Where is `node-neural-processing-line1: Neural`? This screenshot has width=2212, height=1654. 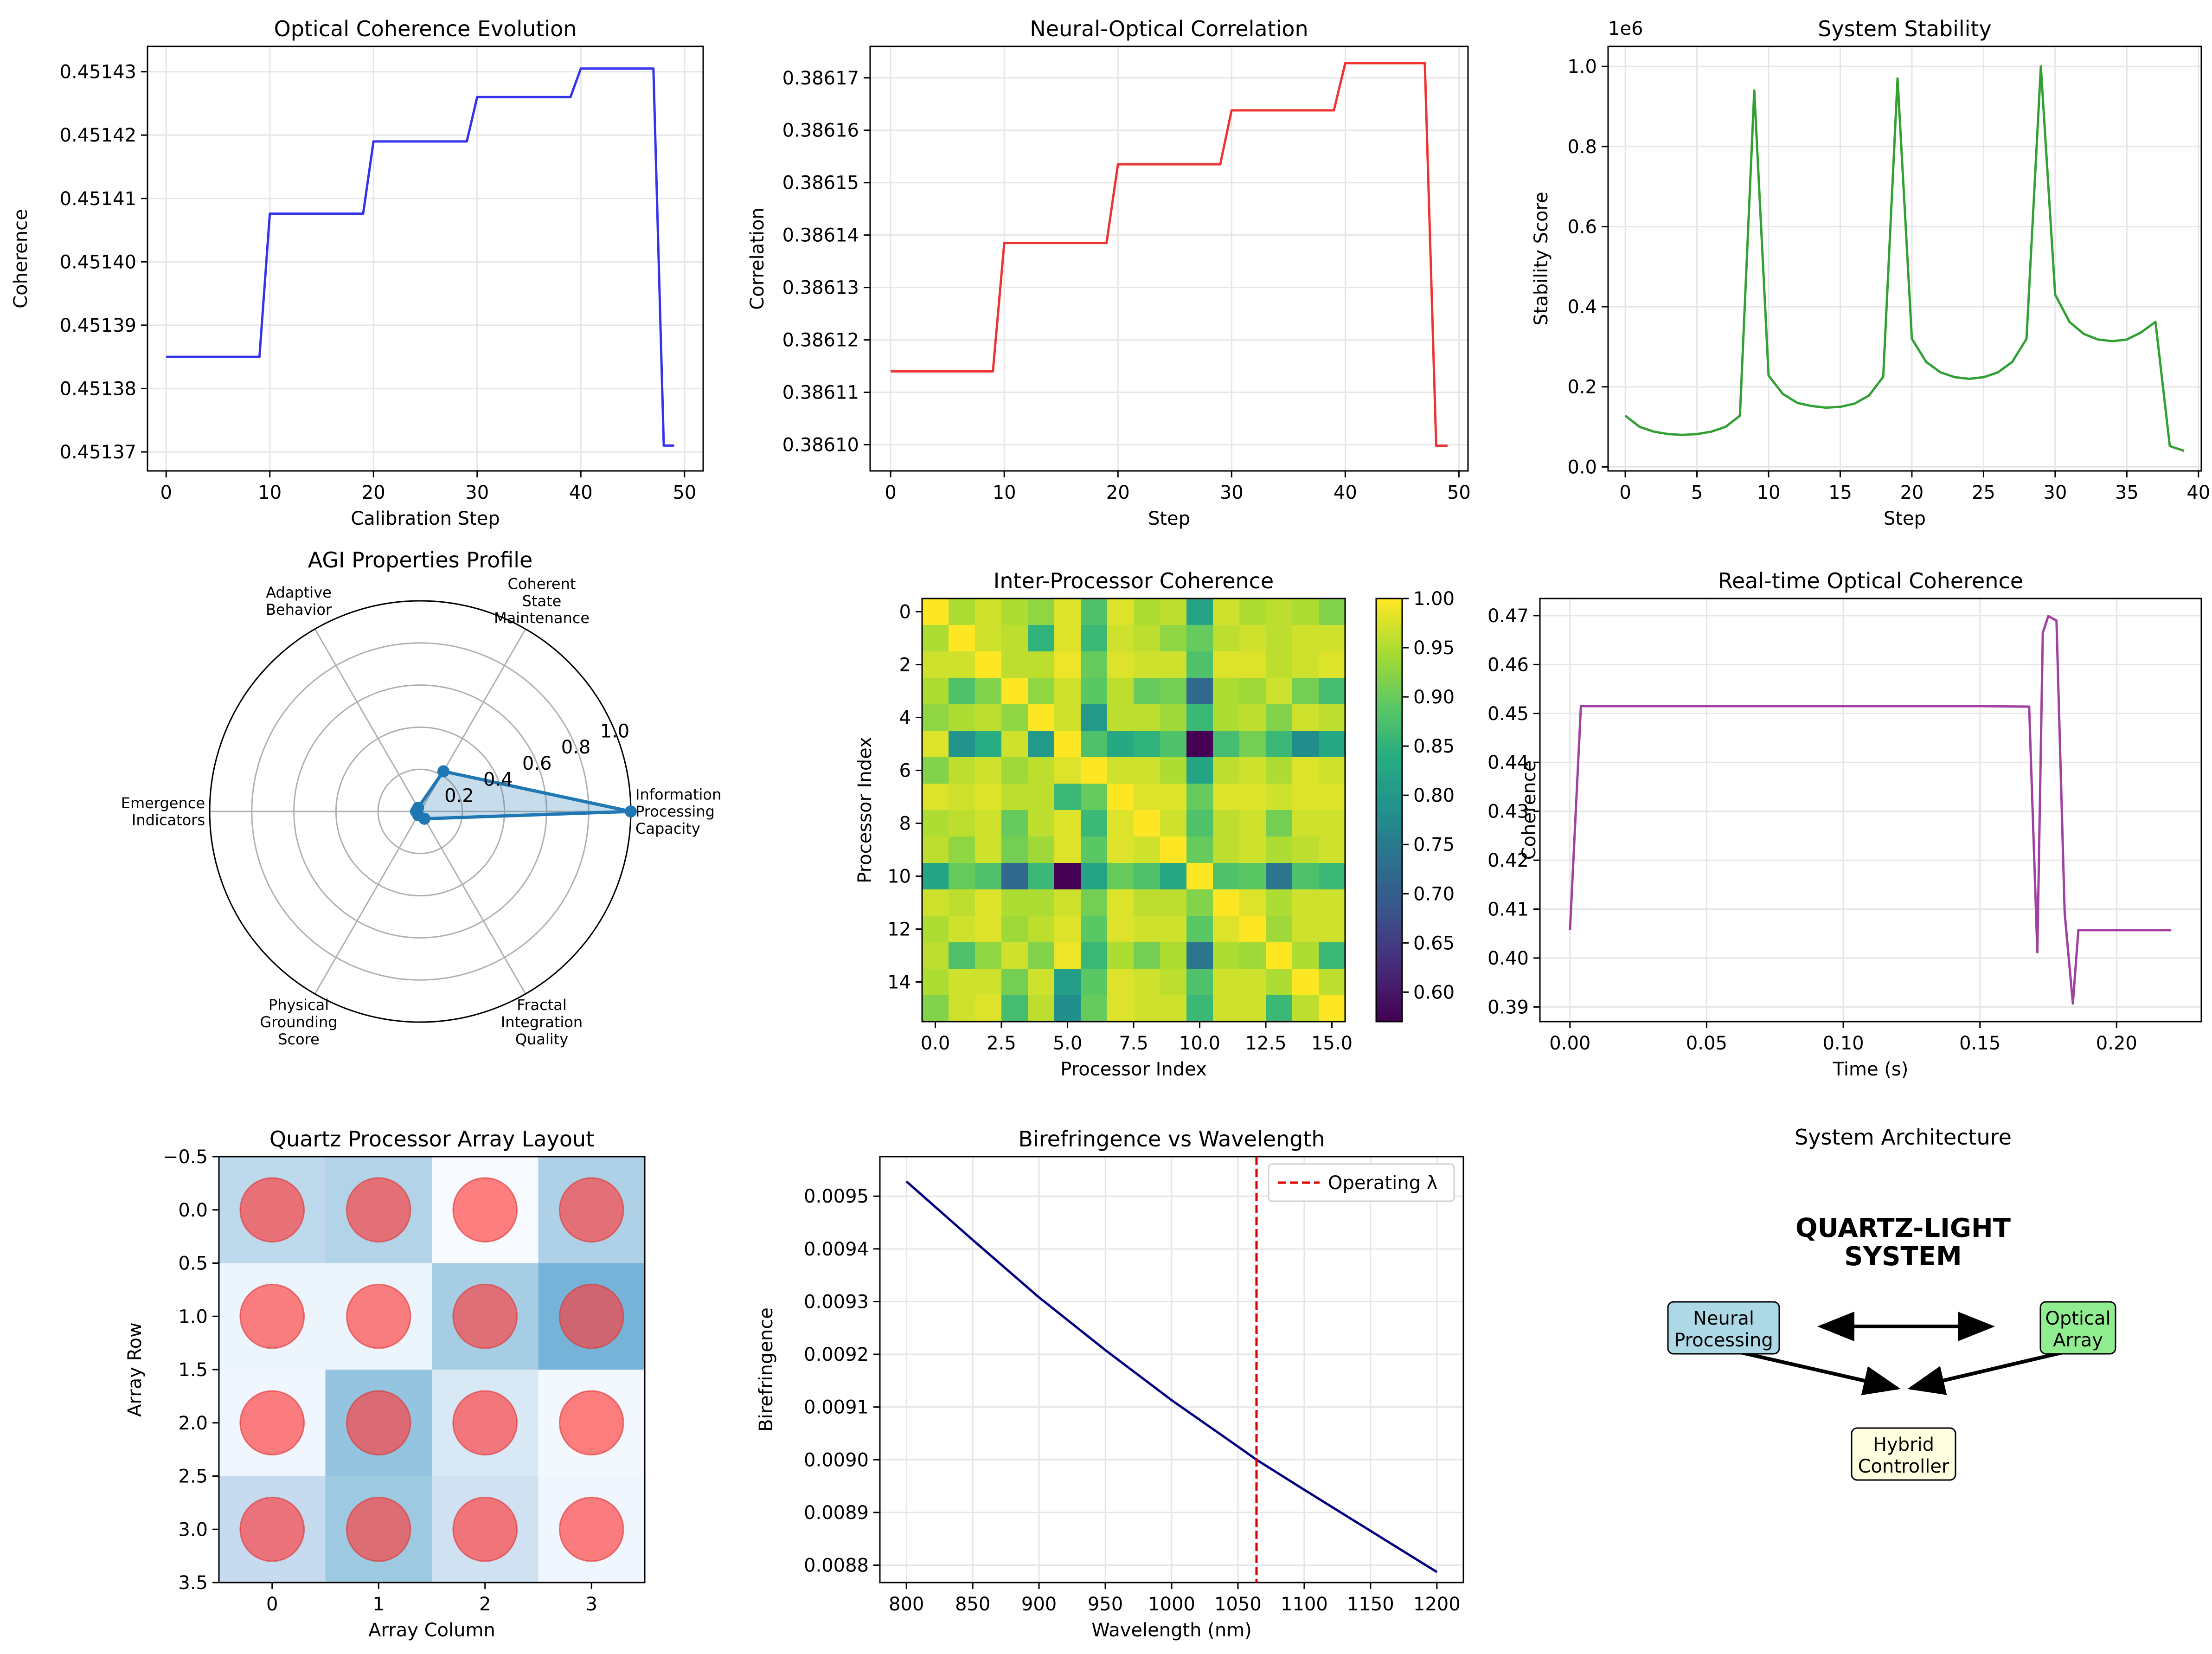
node-neural-processing-line1: Neural is located at coordinates (1723, 1318).